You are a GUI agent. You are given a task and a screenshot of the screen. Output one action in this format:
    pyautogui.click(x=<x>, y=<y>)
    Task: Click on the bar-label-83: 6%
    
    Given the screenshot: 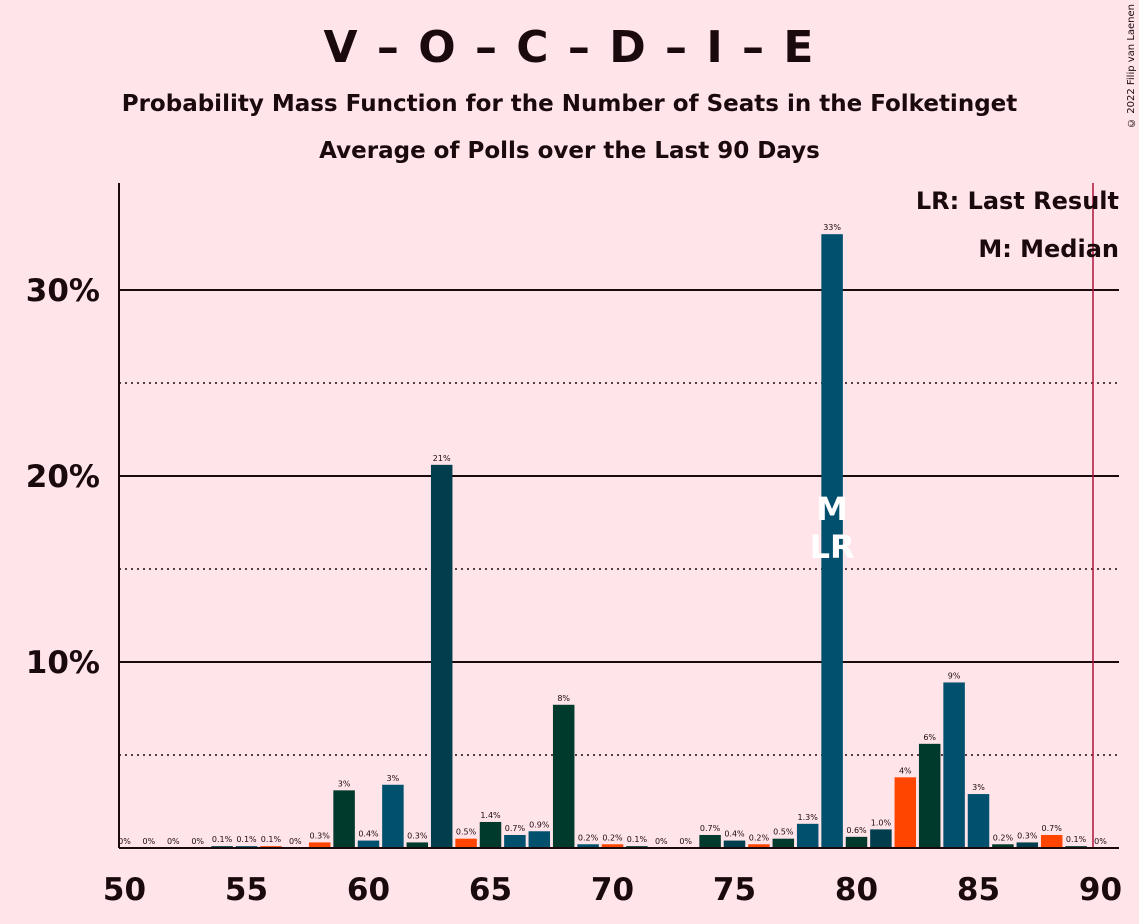 What is the action you would take?
    pyautogui.click(x=929, y=737)
    